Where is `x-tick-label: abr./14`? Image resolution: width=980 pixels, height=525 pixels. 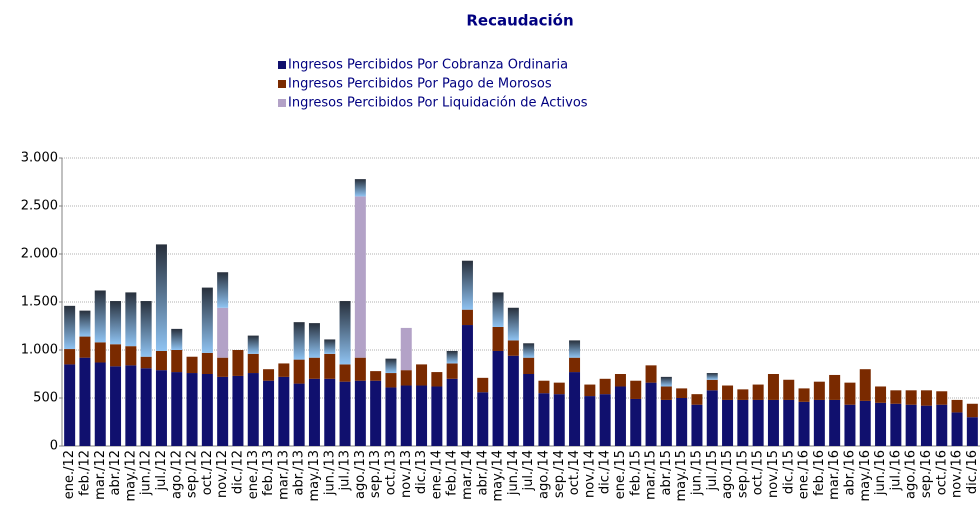 x-tick-label: abr./14 is located at coordinates (482, 472).